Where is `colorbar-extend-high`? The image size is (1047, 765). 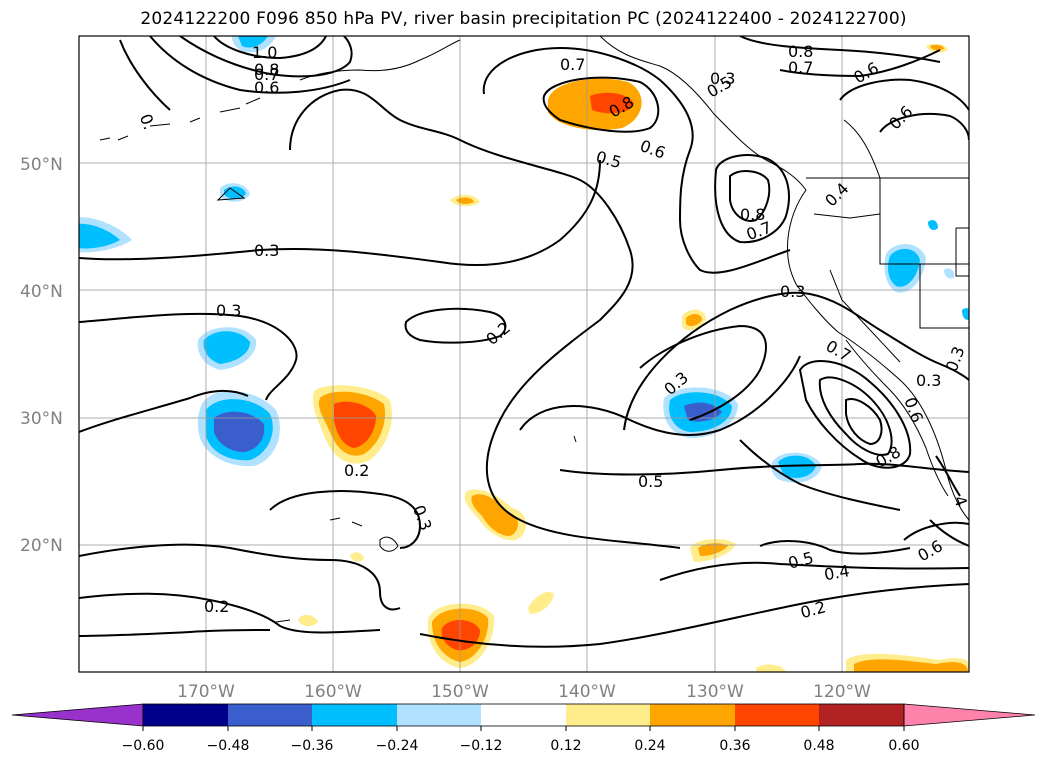
colorbar-extend-high is located at coordinates (969, 715).